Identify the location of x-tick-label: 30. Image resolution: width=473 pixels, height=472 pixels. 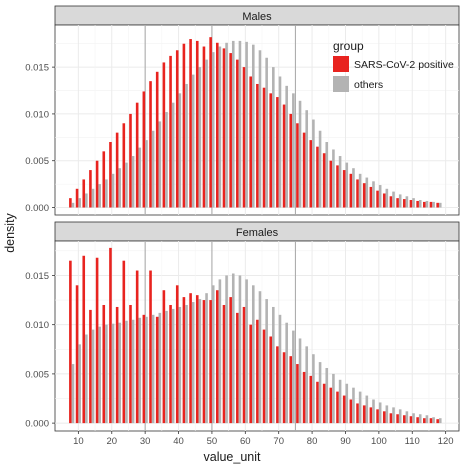
(145, 441).